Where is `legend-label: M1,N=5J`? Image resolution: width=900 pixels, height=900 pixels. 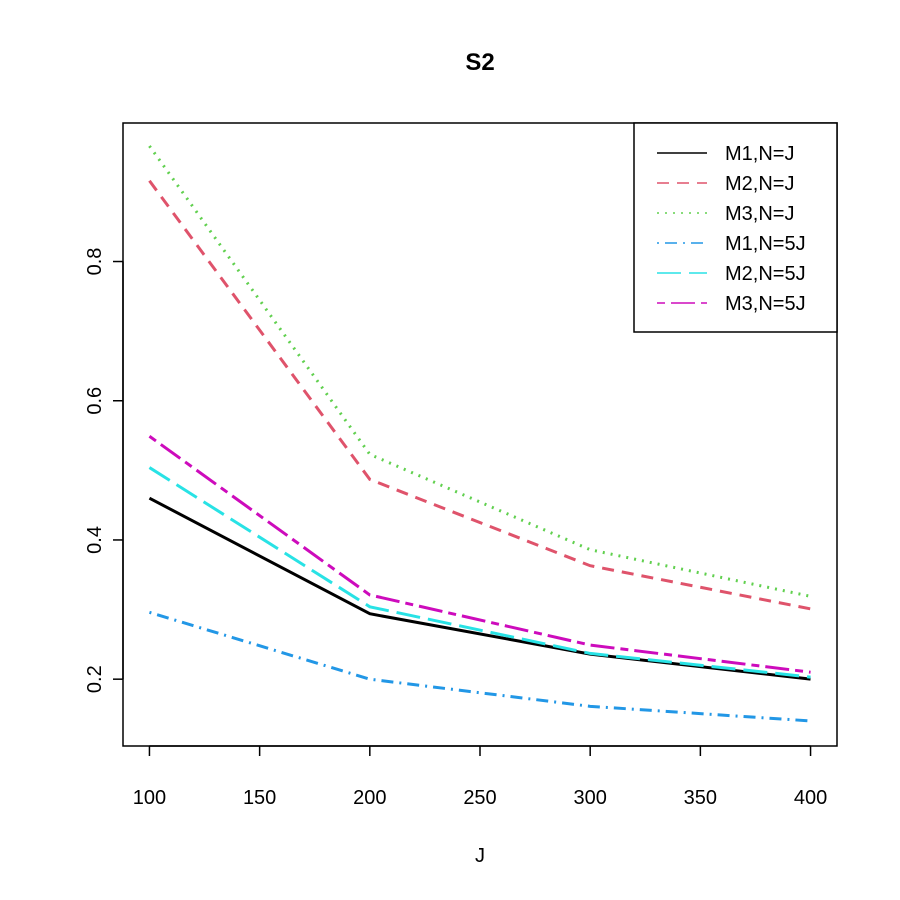 legend-label: M1,N=5J is located at coordinates (765, 244).